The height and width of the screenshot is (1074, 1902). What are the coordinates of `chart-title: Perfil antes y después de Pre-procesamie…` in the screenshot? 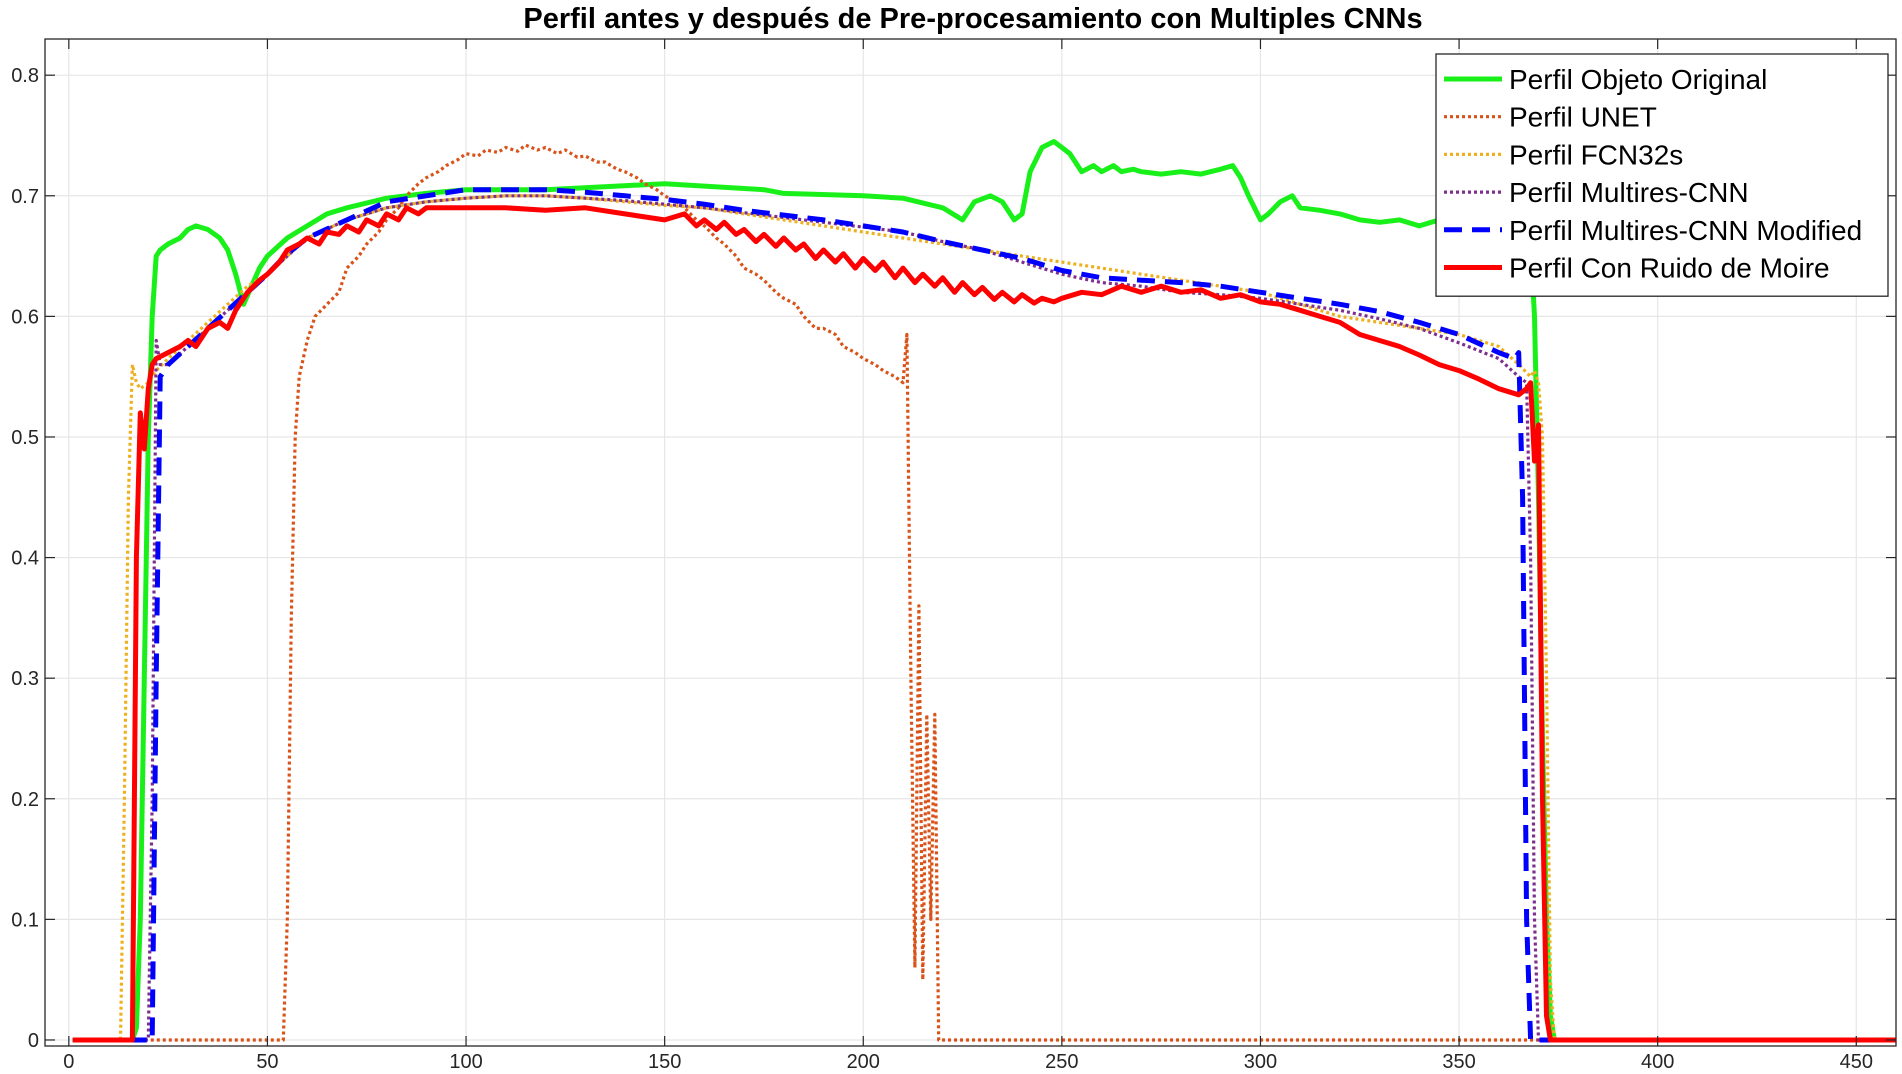 It's located at (972, 19).